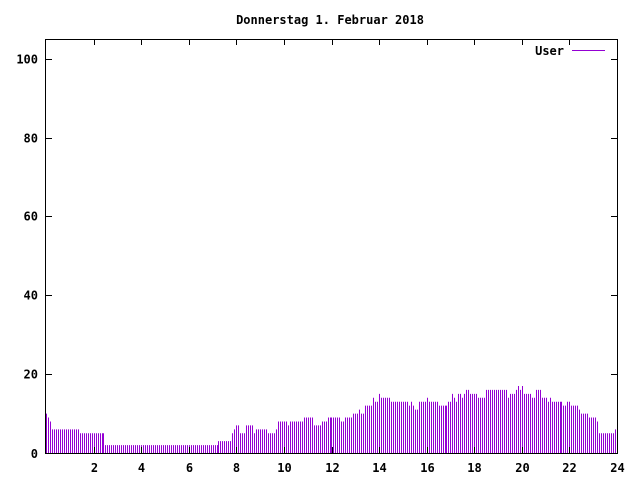  Describe the element at coordinates (31, 296) in the screenshot. I see `y-tick-label: 40` at that location.